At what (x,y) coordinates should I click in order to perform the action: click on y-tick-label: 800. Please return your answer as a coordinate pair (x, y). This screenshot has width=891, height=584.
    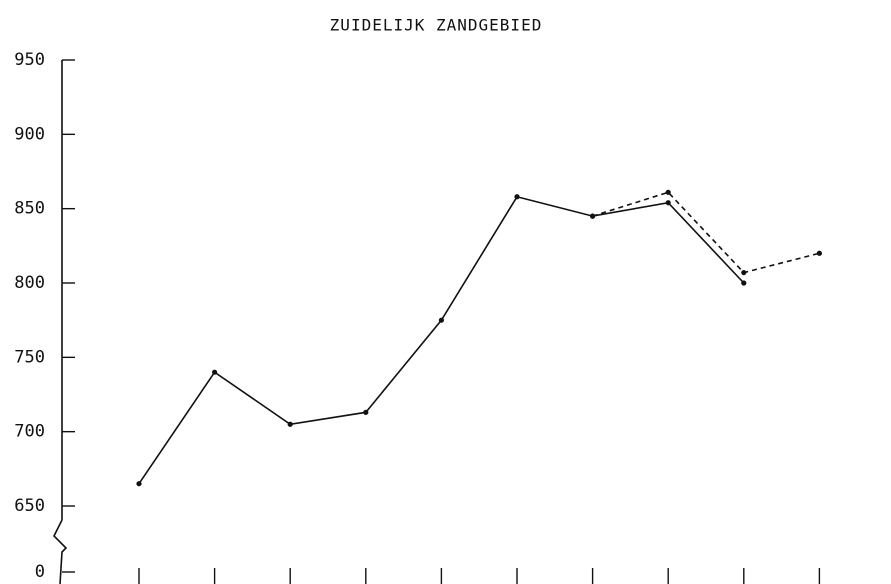
    Looking at the image, I should click on (29, 283).